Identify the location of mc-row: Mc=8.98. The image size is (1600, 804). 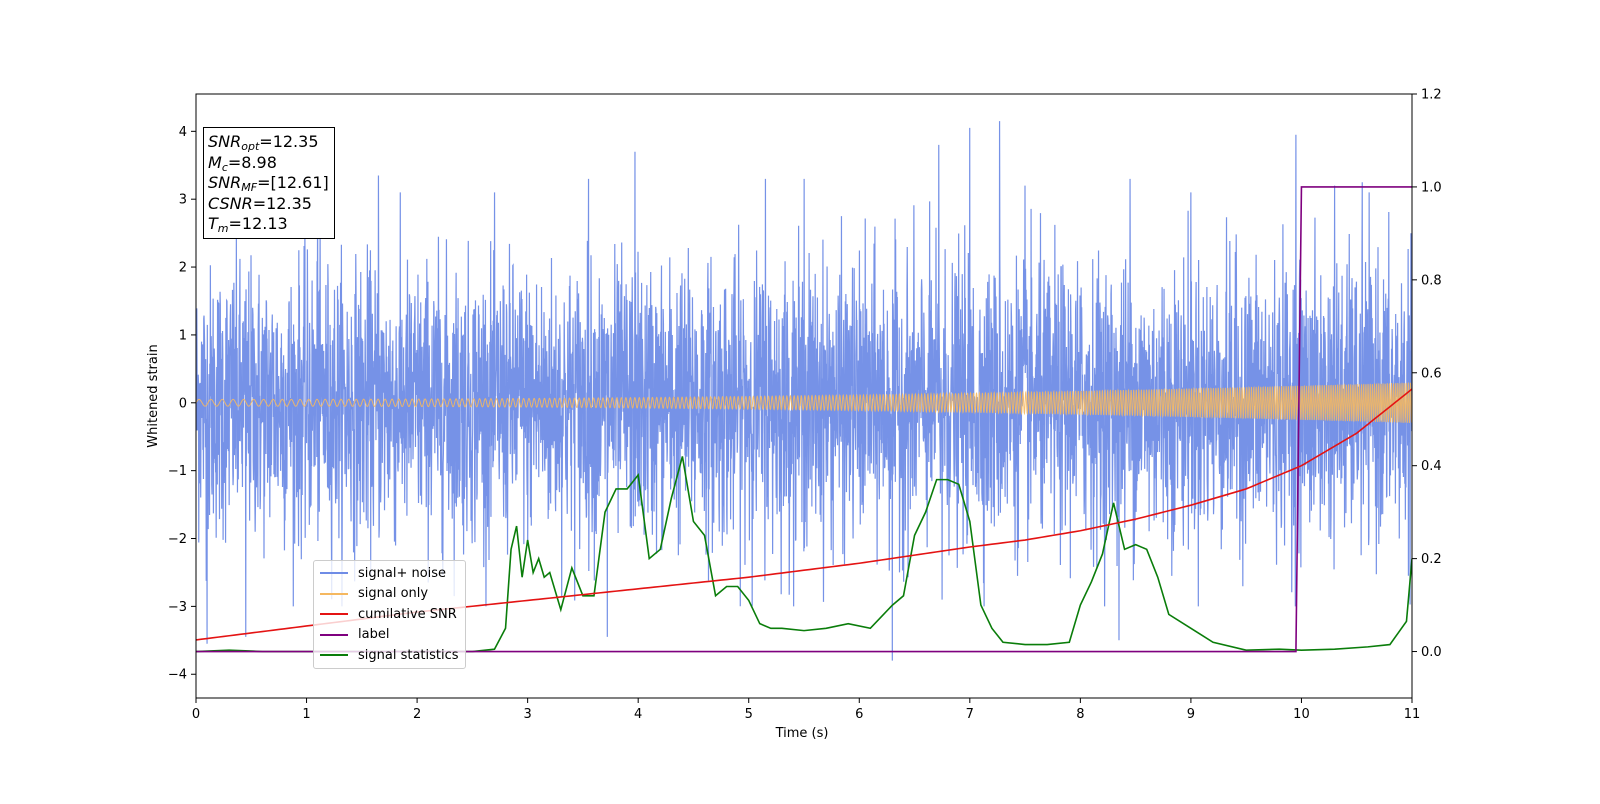
(242, 163).